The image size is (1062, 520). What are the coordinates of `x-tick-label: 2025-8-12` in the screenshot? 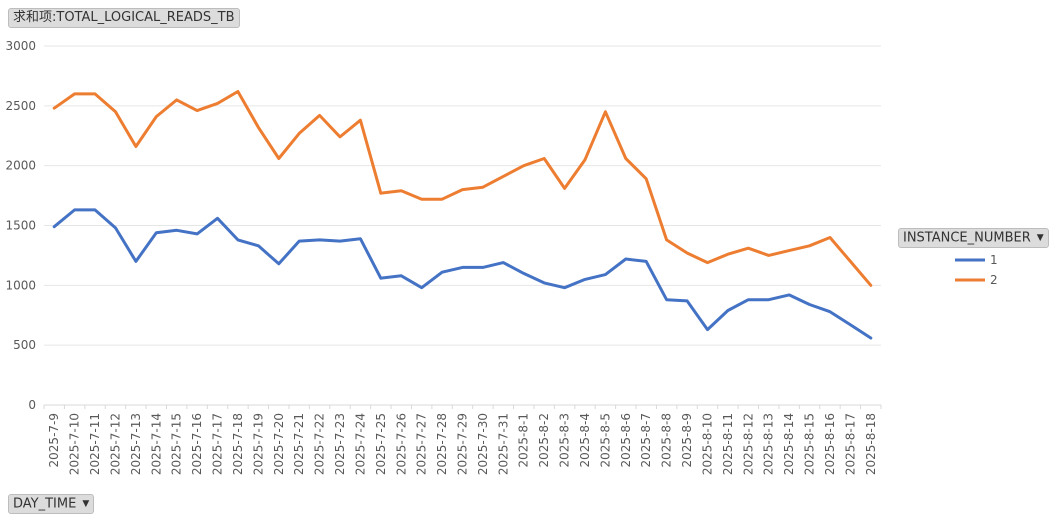 It's located at (748, 444).